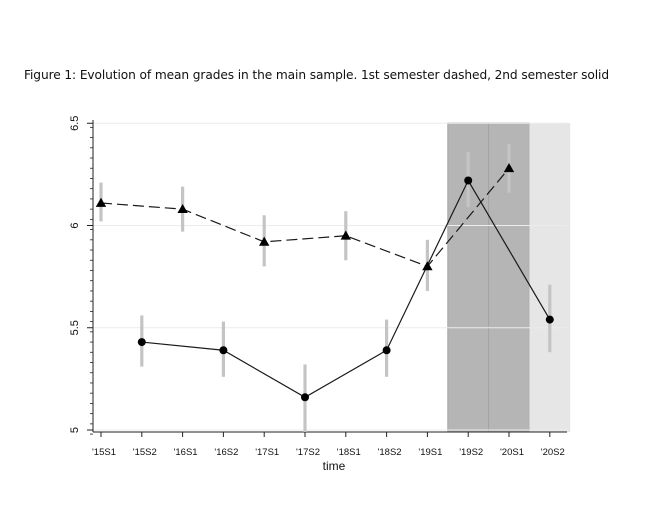 This screenshot has width=653, height=518. Describe the element at coordinates (75, 430) in the screenshot. I see `y-tick-label: 5` at that location.